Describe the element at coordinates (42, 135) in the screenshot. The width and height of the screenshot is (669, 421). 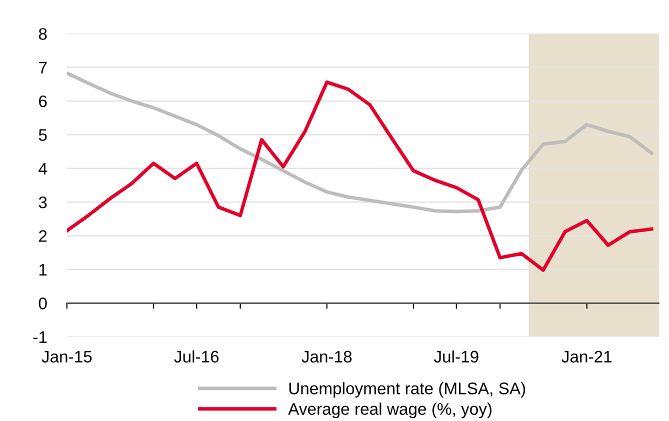
I see `y-tick-label: 5` at that location.